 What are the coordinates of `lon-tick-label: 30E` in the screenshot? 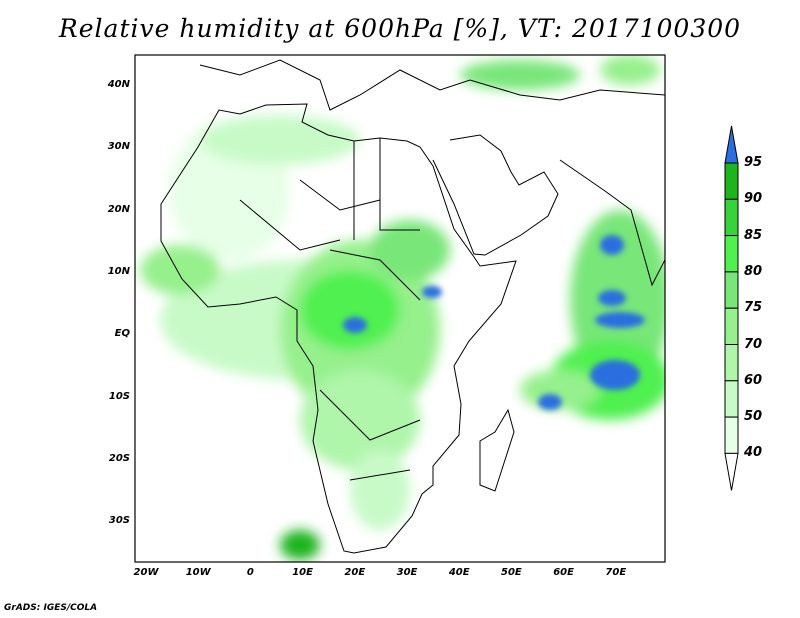 It's located at (407, 572).